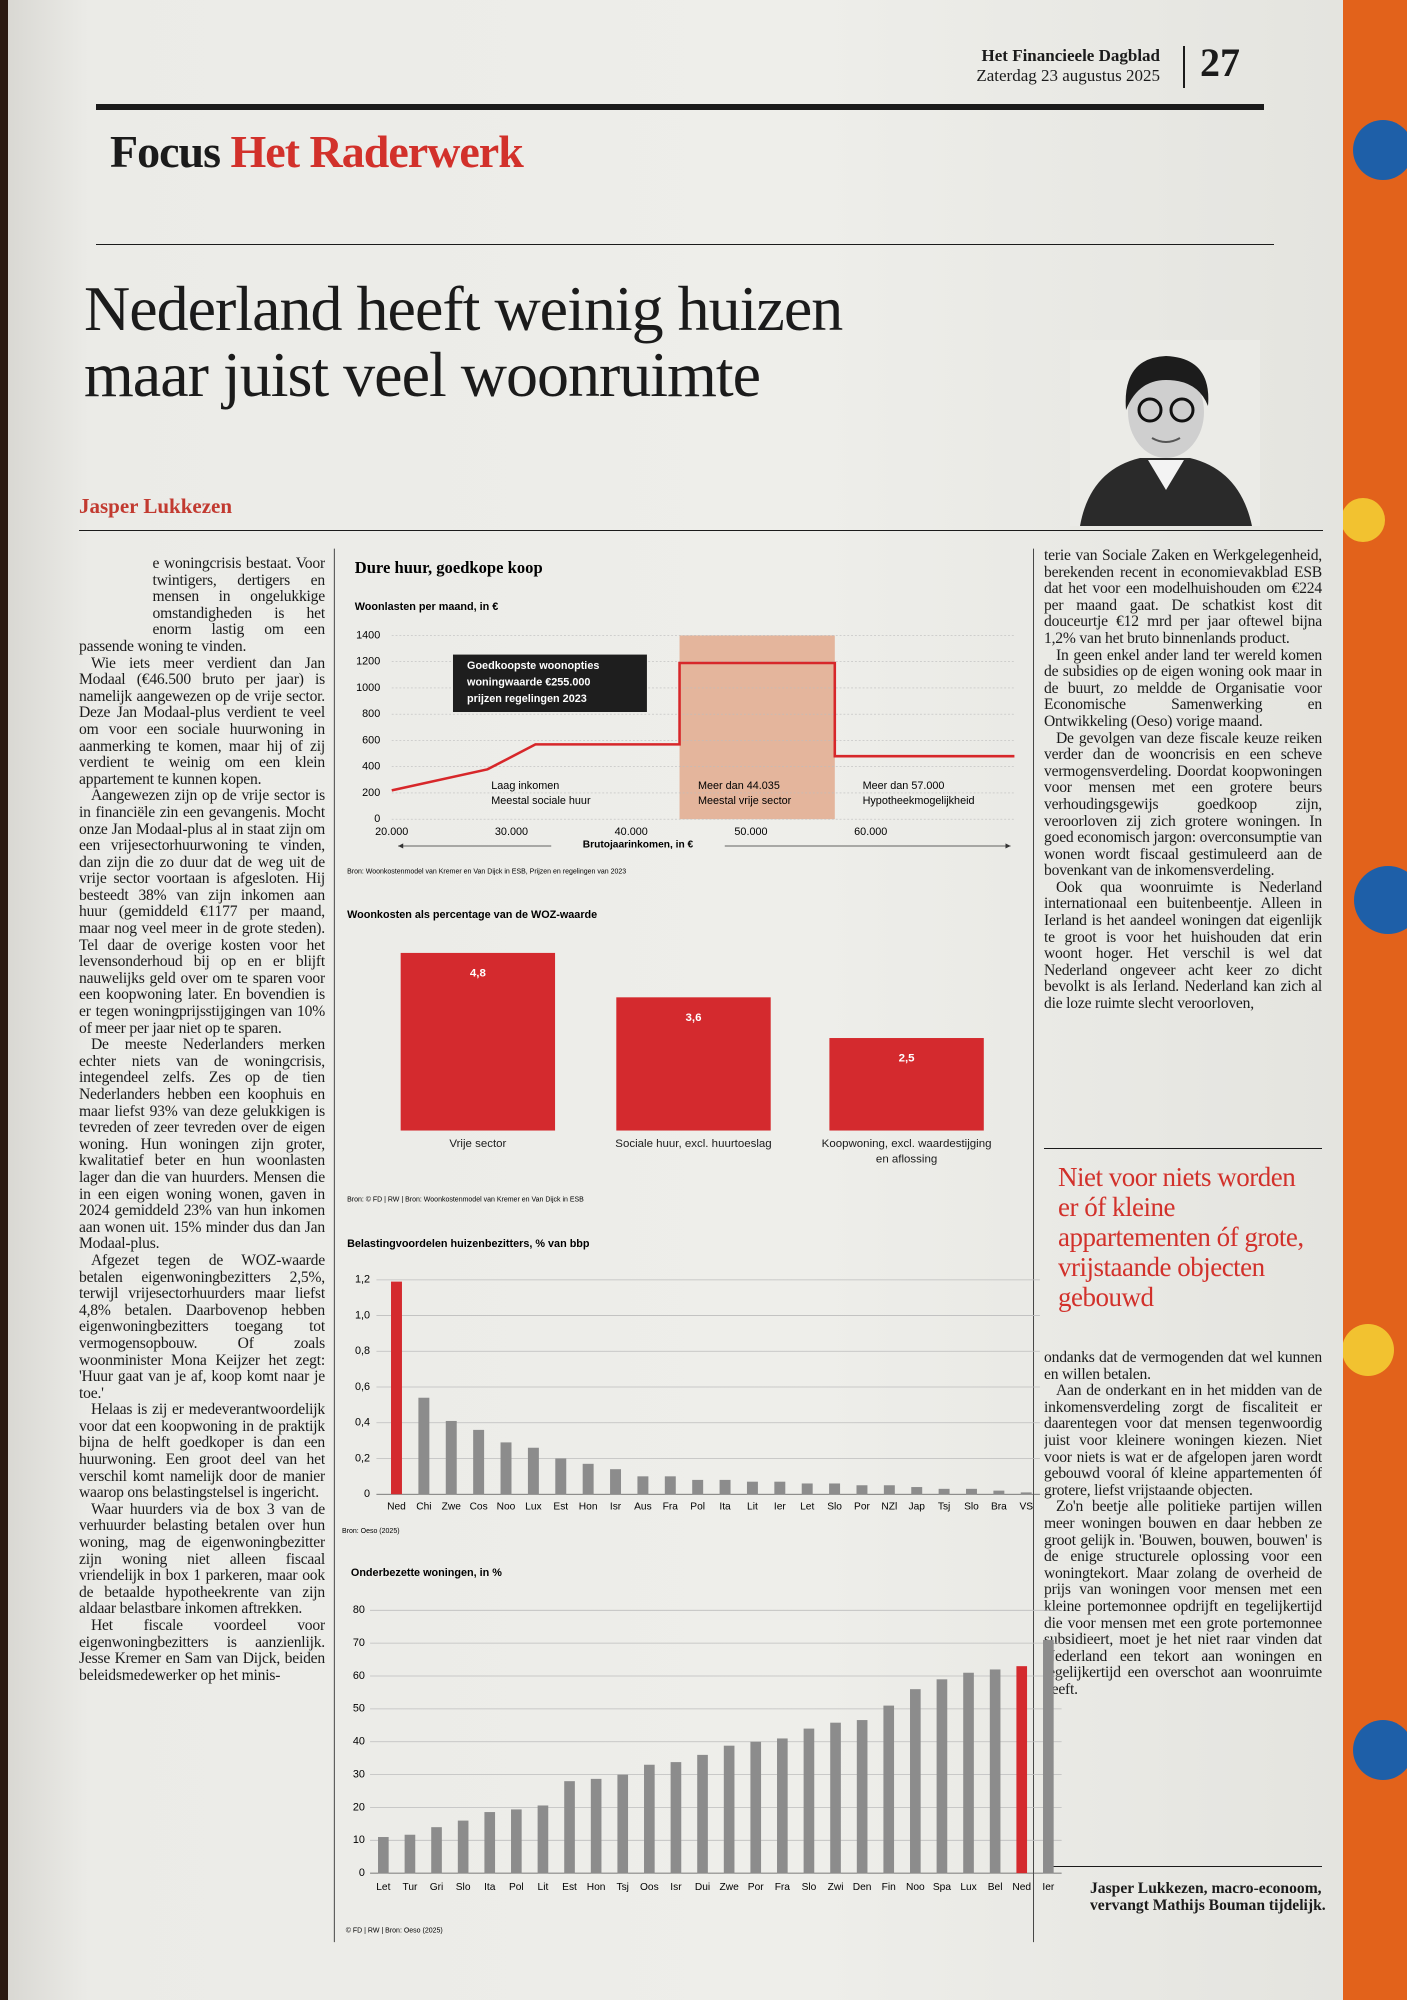  I want to click on x-tick-label: Zwe, so click(730, 1887).